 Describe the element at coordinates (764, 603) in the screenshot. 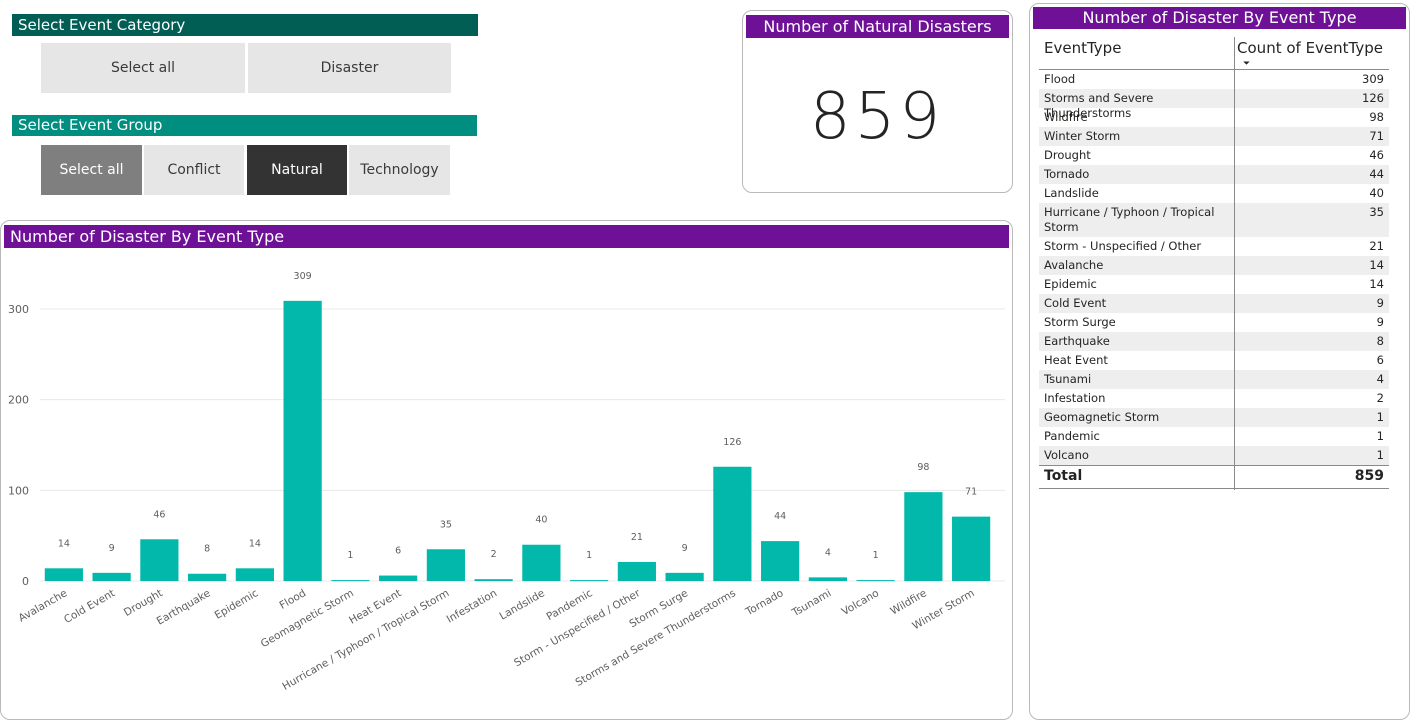

I see `x-tick-label: Tornado` at that location.